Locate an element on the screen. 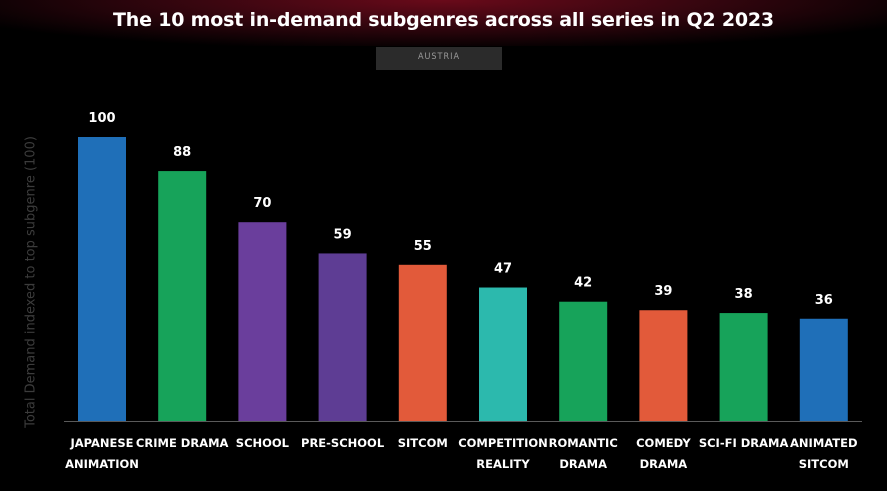 This screenshot has width=887, height=491. x-tick-label: SCHOOL is located at coordinates (263, 443).